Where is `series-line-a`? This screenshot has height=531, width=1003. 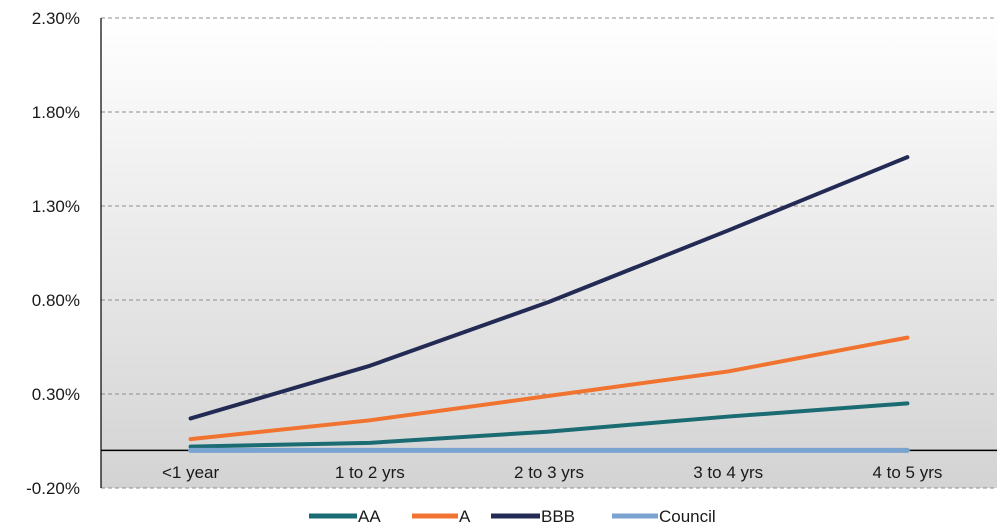
series-line-a is located at coordinates (549, 388).